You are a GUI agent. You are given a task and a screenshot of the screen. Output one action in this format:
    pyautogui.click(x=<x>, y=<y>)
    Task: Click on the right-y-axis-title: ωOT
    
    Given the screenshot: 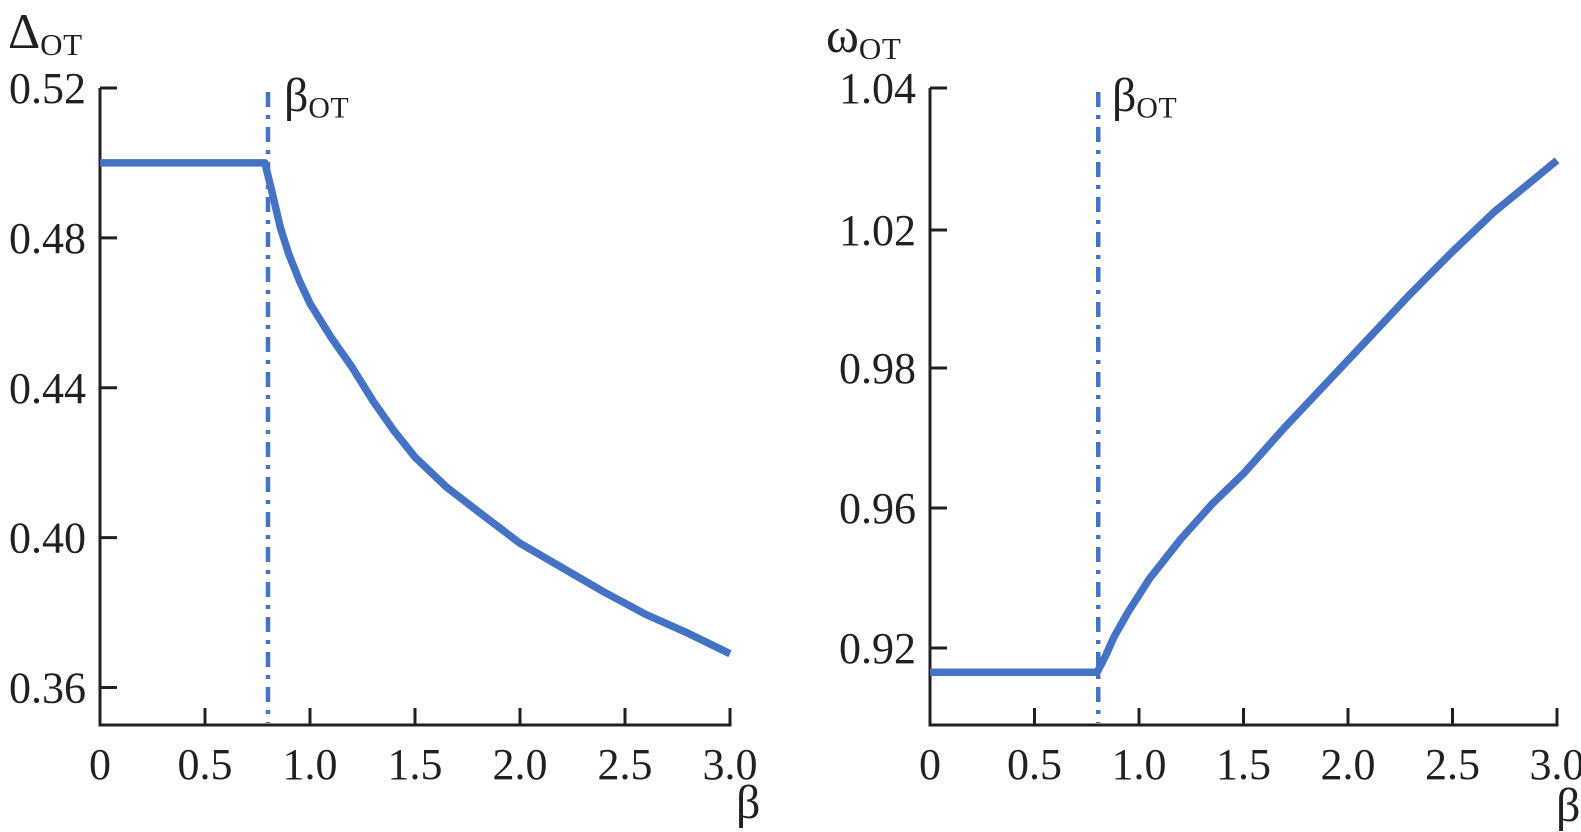 What is the action you would take?
    pyautogui.click(x=864, y=37)
    